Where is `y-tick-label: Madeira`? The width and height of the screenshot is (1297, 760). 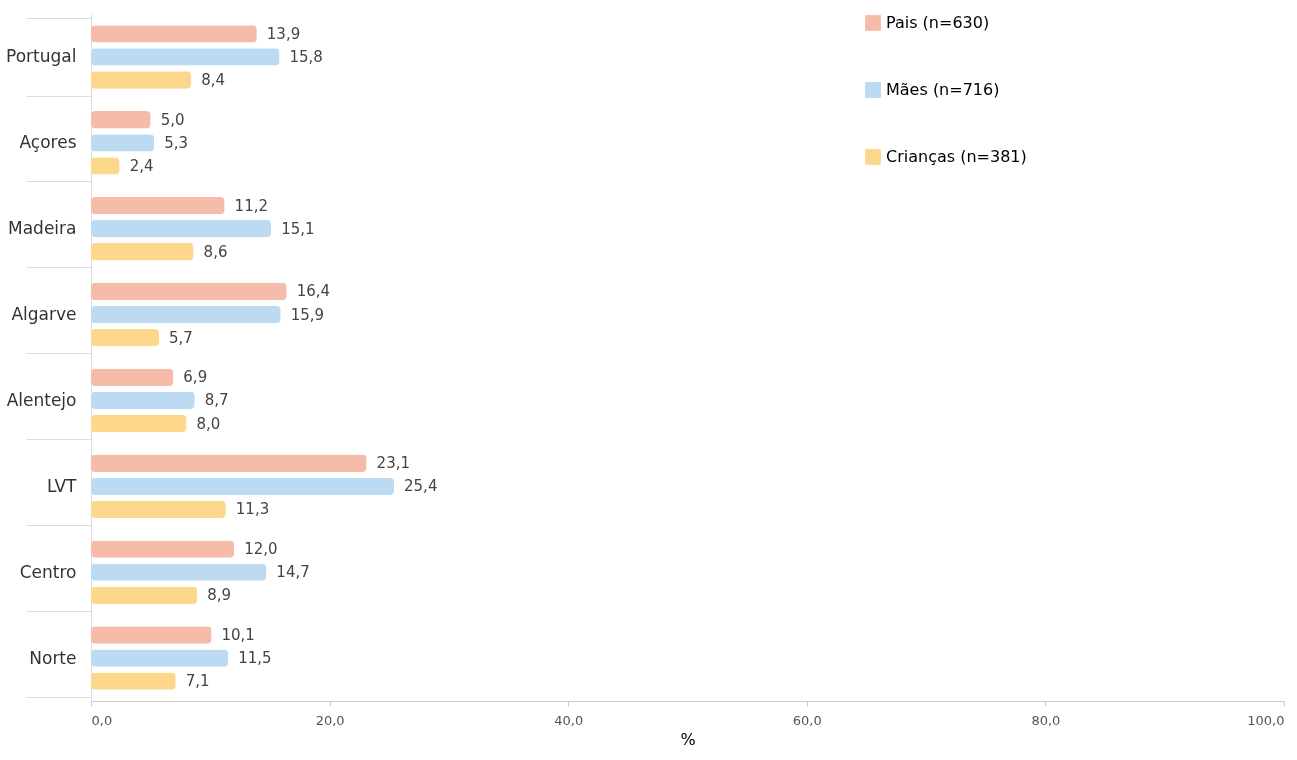
y-tick-label: Madeira is located at coordinates (42, 228).